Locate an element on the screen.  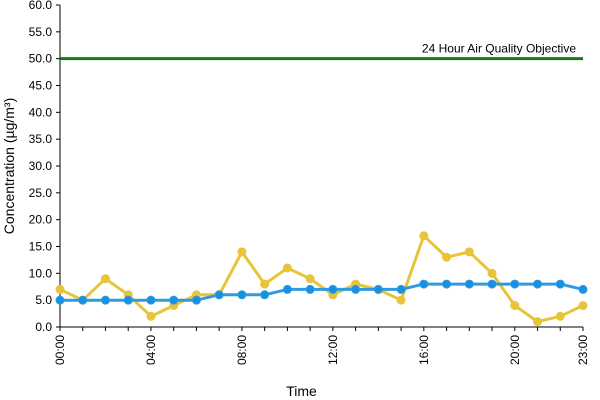
x-tick-label: 08:00 is located at coordinates (242, 350).